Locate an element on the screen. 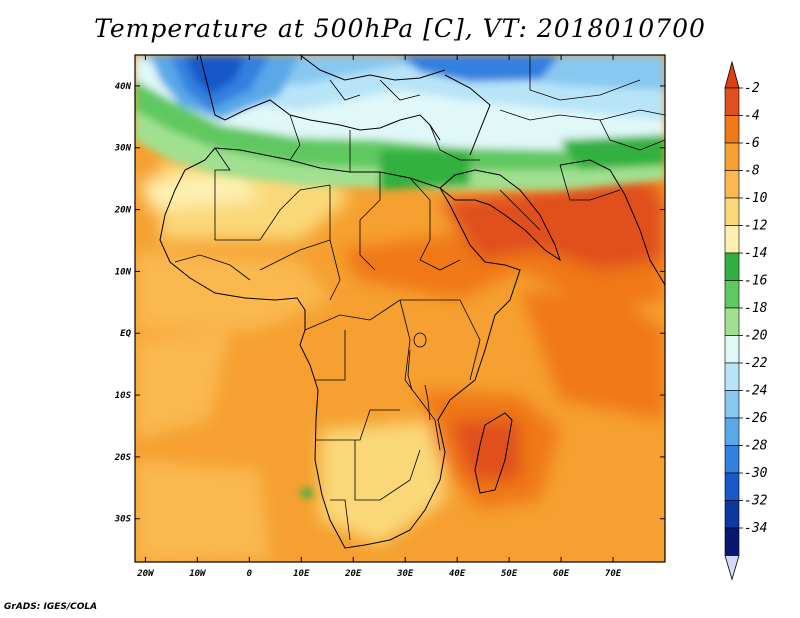  colorbar-label: -10 is located at coordinates (756, 198).